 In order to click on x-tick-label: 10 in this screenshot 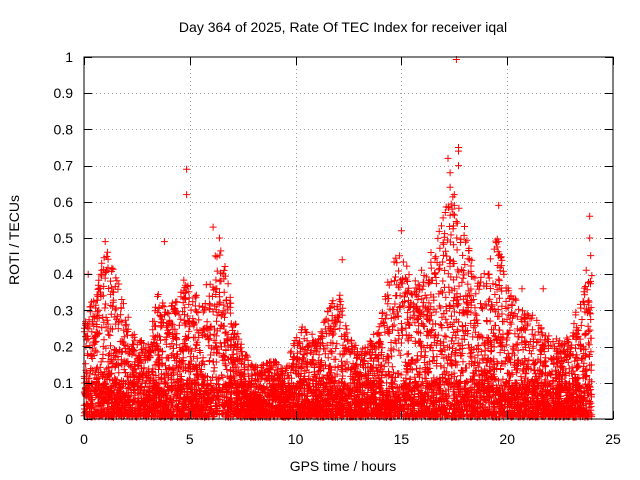, I will do `click(296, 439)`.